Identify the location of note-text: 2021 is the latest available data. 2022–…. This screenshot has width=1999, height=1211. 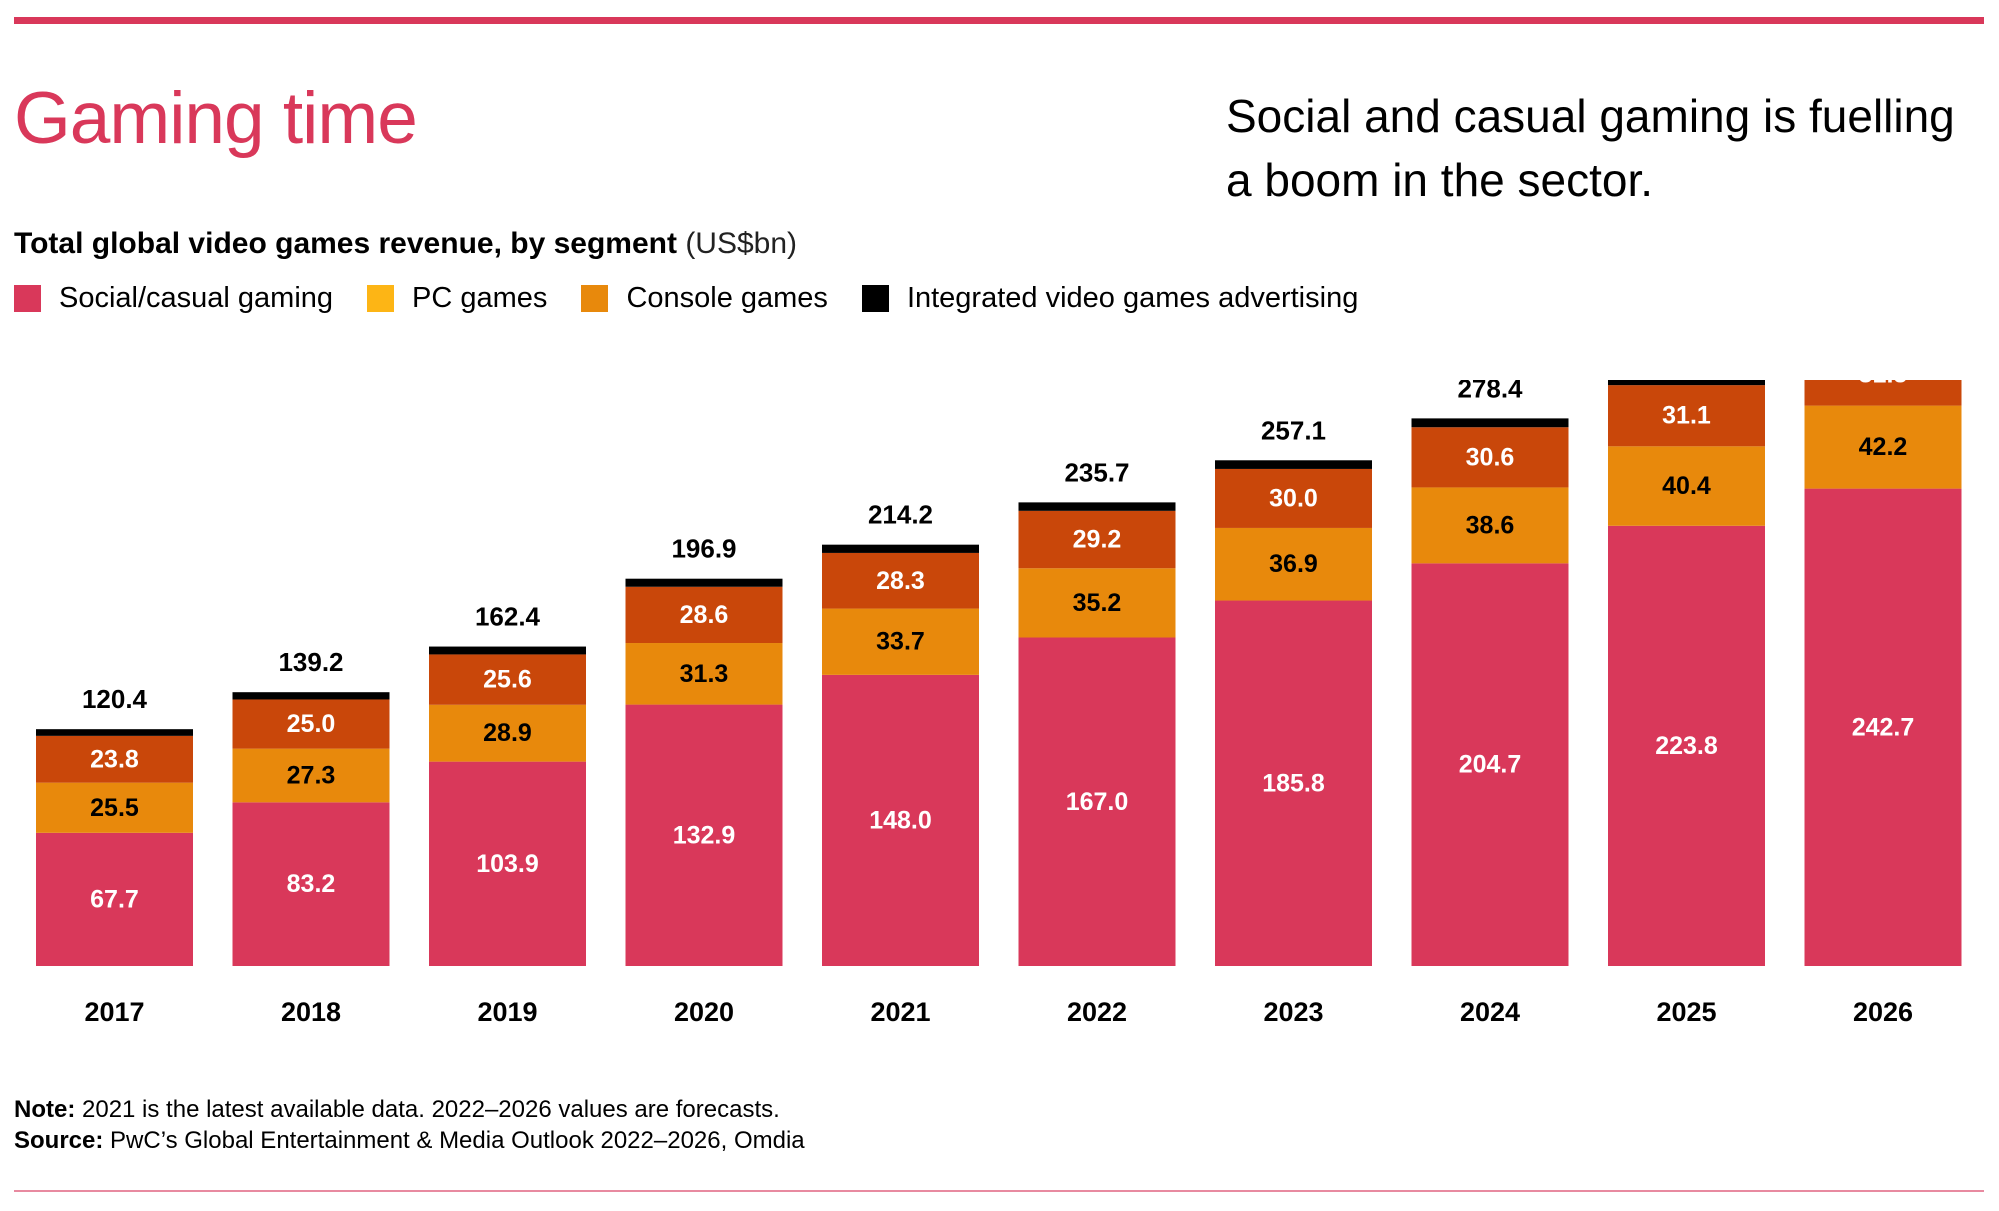
(427, 1109).